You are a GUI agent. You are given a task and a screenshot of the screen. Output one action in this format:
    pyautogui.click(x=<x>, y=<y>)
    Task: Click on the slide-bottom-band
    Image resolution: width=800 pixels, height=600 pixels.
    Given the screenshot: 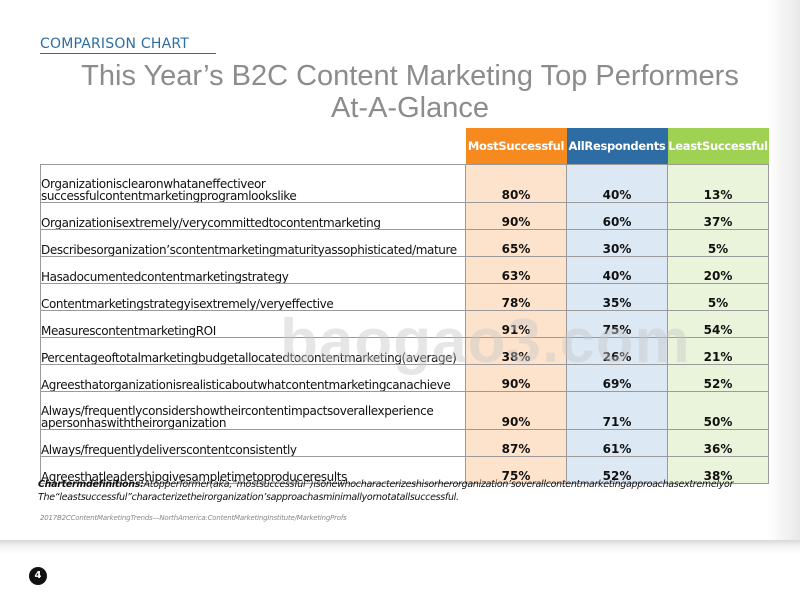 What is the action you would take?
    pyautogui.click(x=400, y=570)
    